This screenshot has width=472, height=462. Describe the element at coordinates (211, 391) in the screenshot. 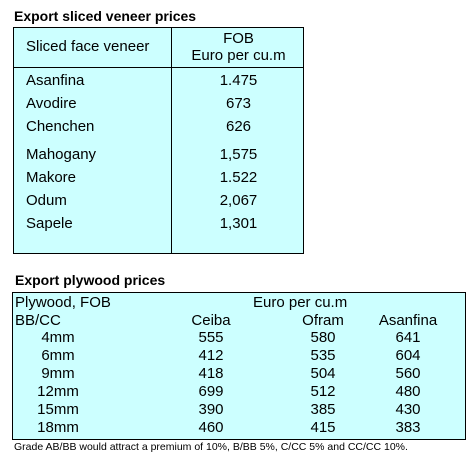

I see `plywood-price: 699` at that location.